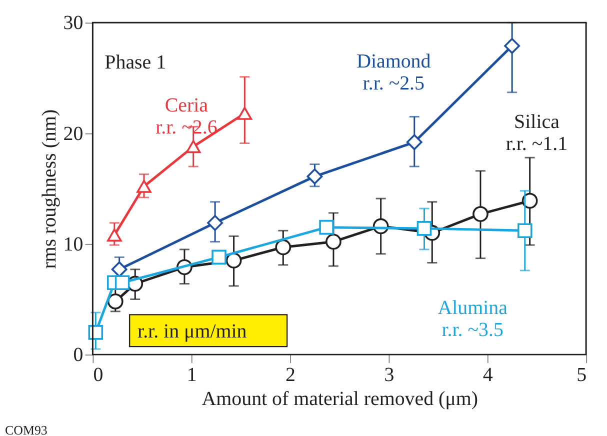 Image resolution: width=607 pixels, height=436 pixels. I want to click on annotation: r.r. in μm/min, so click(192, 331).